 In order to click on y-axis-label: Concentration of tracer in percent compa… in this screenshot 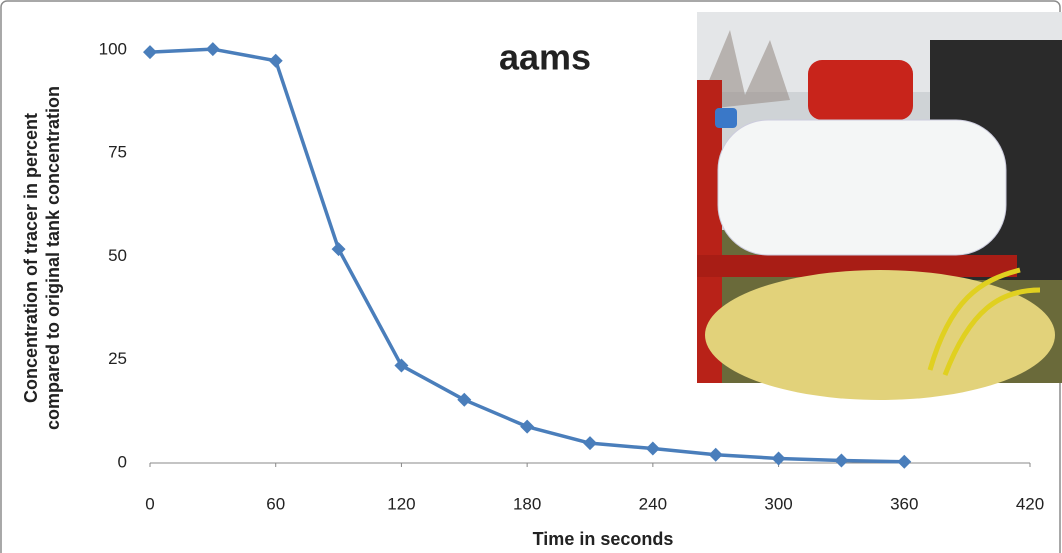, I will do `click(42, 258)`.